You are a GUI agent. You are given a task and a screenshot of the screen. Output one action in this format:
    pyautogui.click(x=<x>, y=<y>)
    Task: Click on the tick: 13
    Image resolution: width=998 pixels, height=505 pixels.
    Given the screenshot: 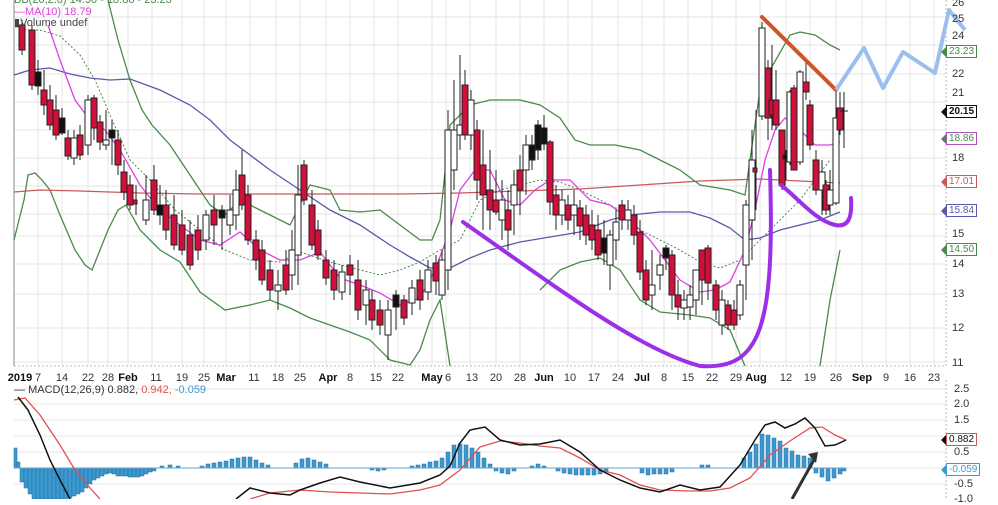 What is the action you would take?
    pyautogui.click(x=958, y=294)
    